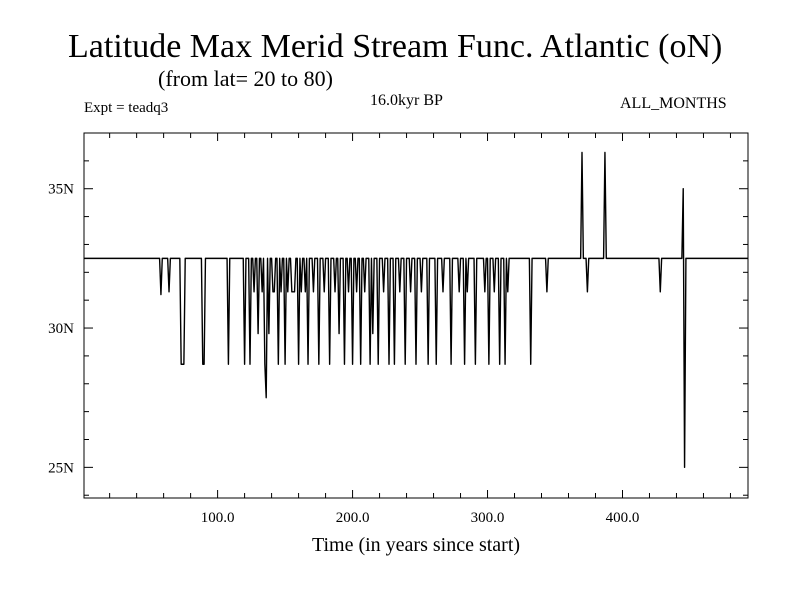  What do you see at coordinates (673, 103) in the screenshot?
I see `months-label: ALL_MONTHS` at bounding box center [673, 103].